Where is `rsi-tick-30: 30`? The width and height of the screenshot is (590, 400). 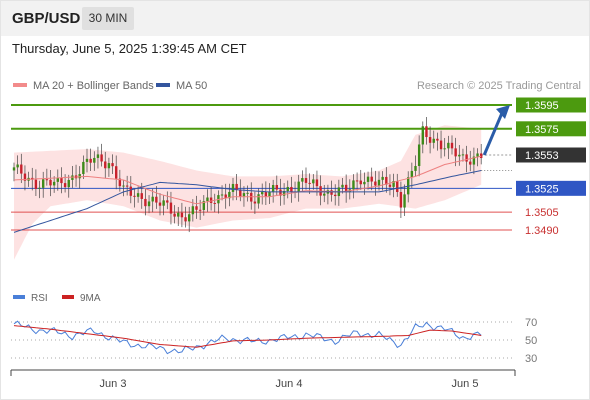 rsi-tick-30: 30 is located at coordinates (531, 359).